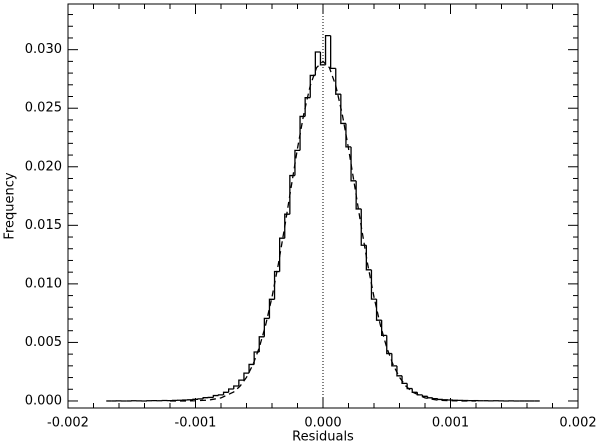  Describe the element at coordinates (43, 49) in the screenshot. I see `y-tick-label: 0.030` at that location.